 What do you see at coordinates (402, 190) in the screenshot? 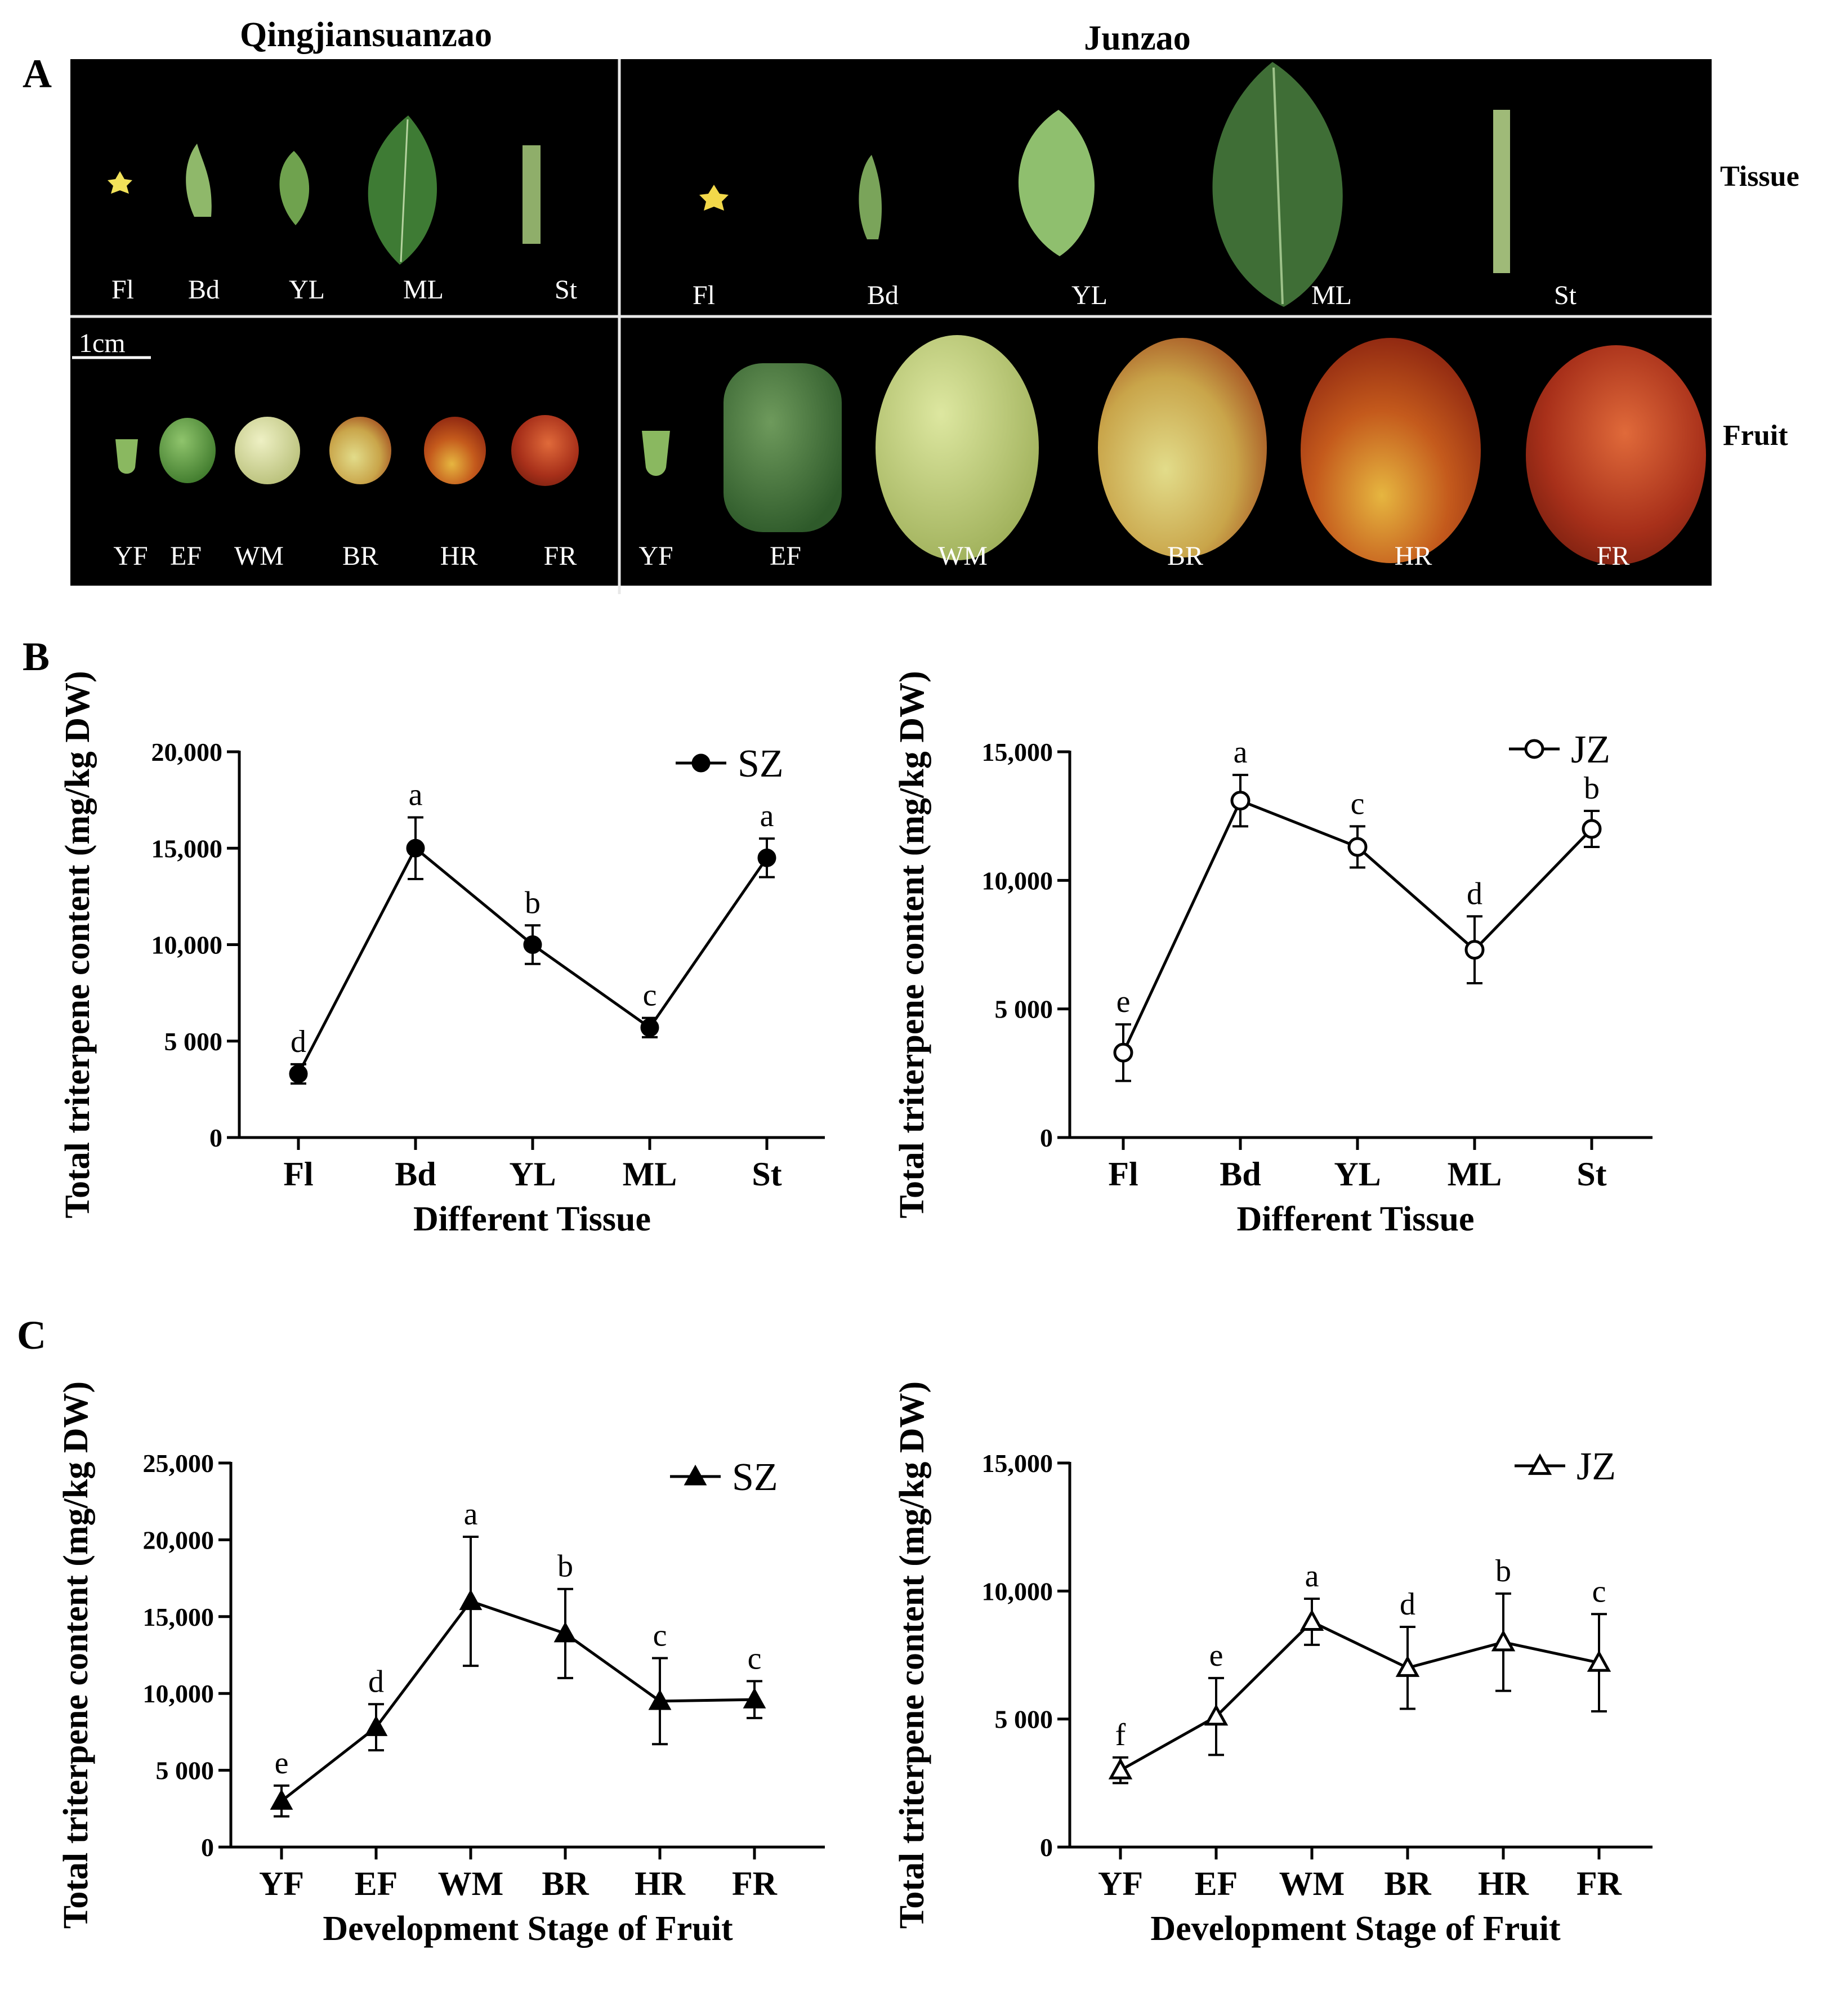
I see `mature-leaf-photo` at bounding box center [402, 190].